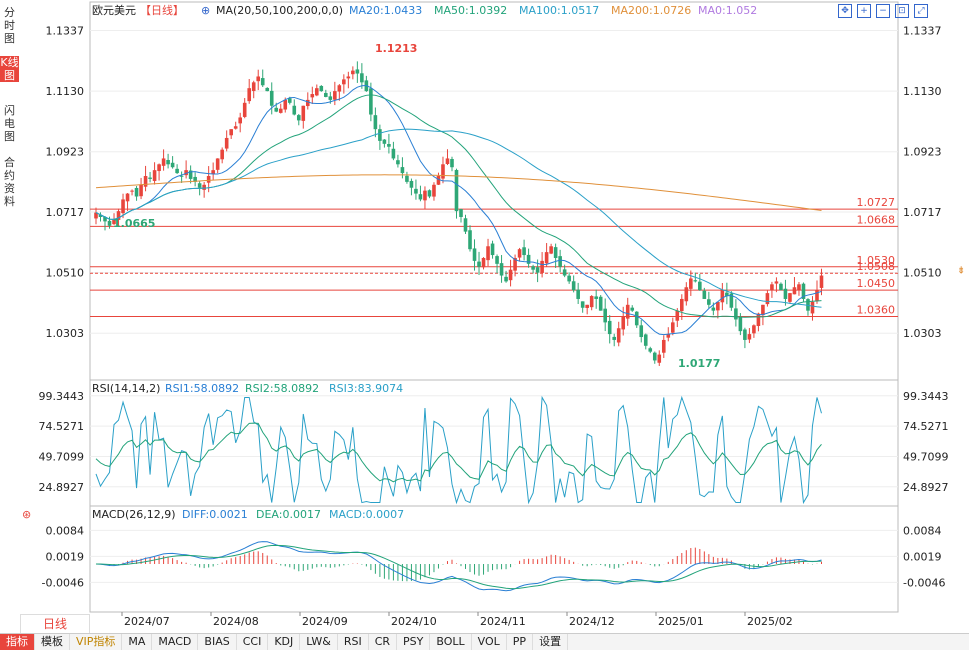 The width and height of the screenshot is (969, 650). I want to click on toolbar-item-6: CCI, so click(253, 642).